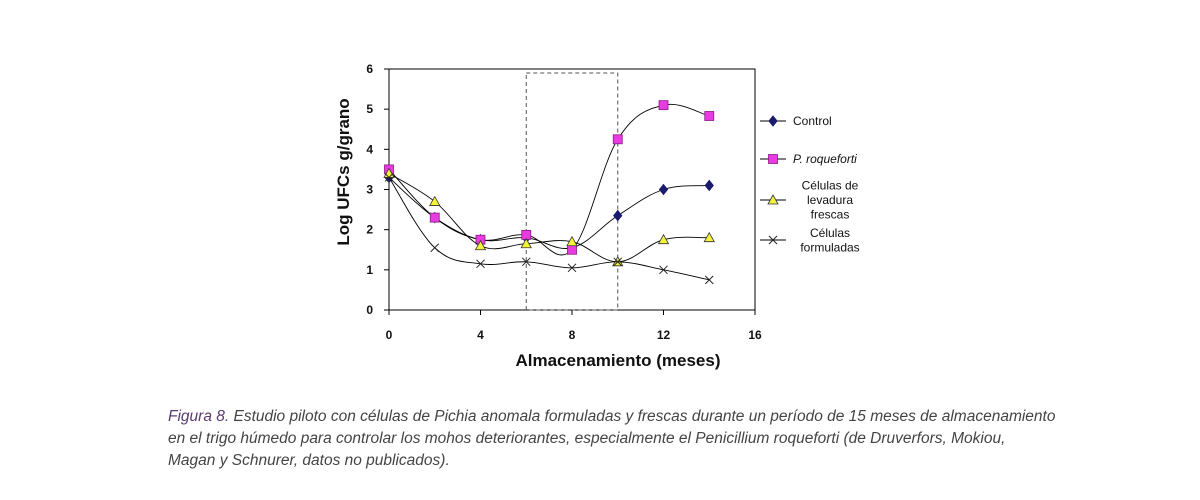  I want to click on legend-label: Células de, so click(830, 186).